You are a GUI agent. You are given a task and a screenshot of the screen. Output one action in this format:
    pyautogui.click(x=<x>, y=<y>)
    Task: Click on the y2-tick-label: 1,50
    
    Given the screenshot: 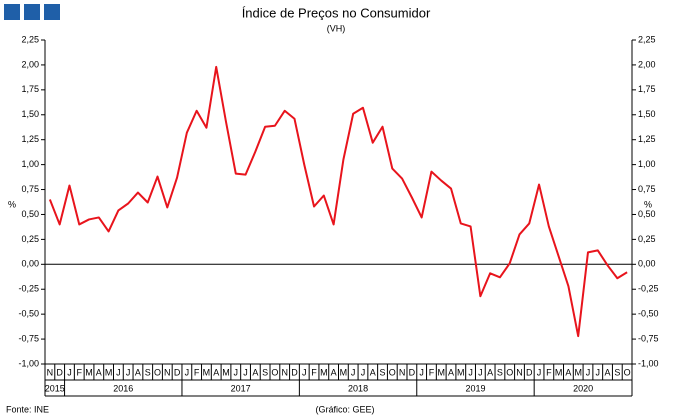 What is the action you would take?
    pyautogui.click(x=647, y=114)
    